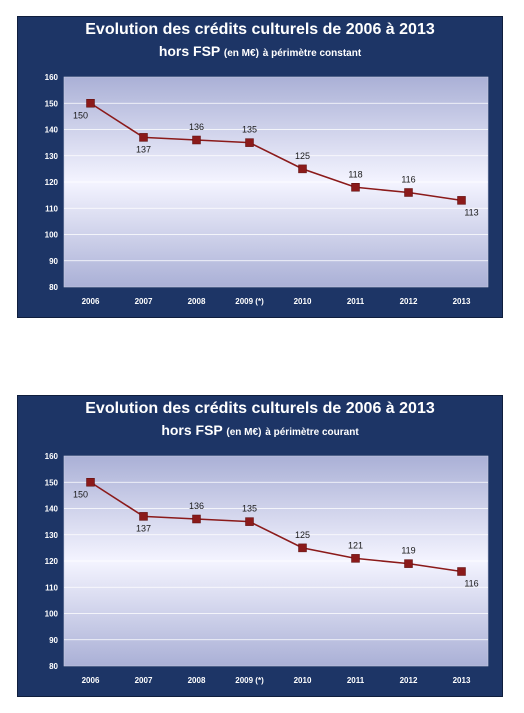 The image size is (524, 713). Describe the element at coordinates (260, 51) in the screenshot. I see `chart-subtitle: hors FSP (en M€) à périmètre constant` at that location.